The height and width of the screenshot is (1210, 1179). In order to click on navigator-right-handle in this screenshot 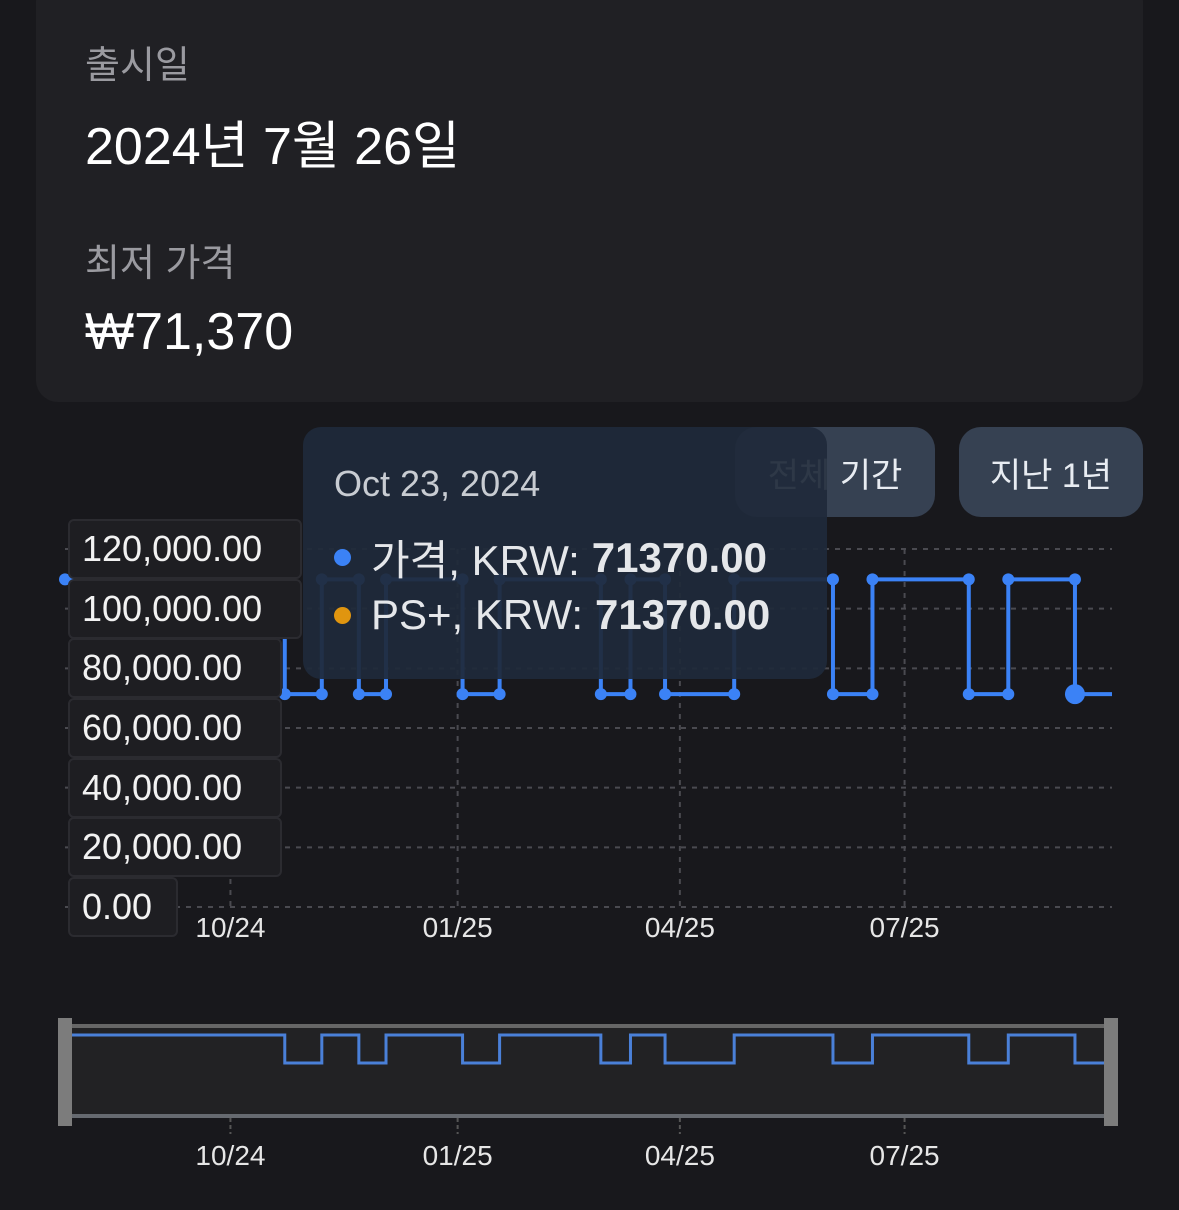, I will do `click(1111, 1072)`.